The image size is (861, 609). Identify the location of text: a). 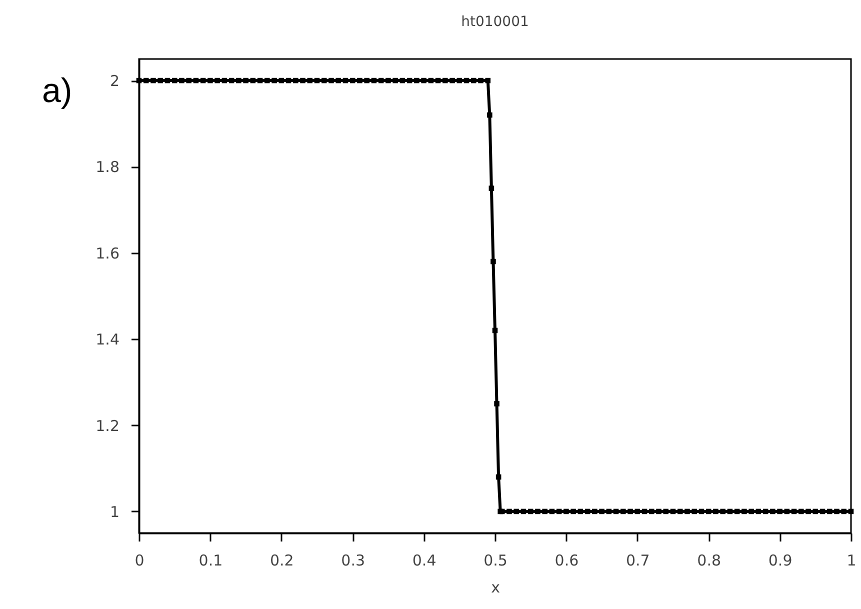
(57, 91).